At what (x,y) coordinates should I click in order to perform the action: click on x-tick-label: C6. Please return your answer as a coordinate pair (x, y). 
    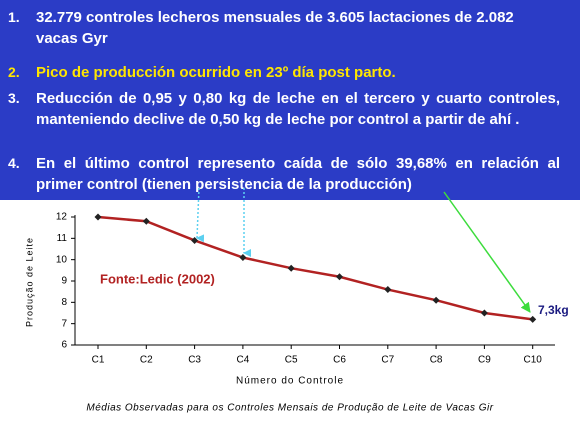
    Looking at the image, I should click on (339, 360).